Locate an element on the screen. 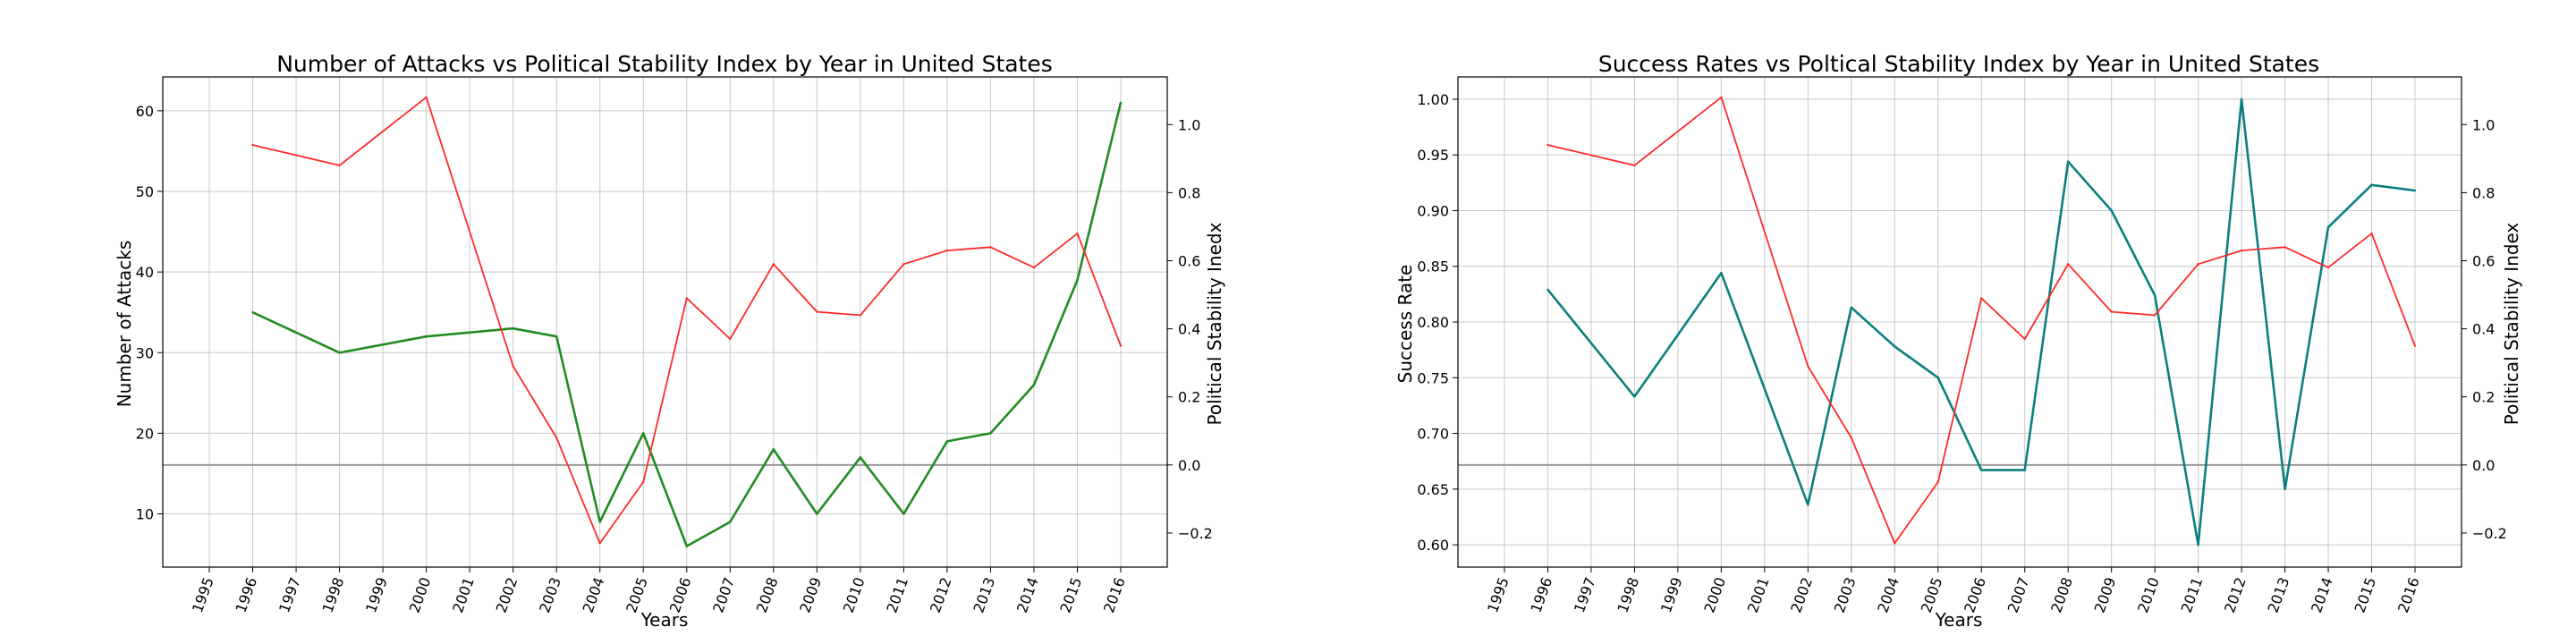  y-tick-label: 0.90 is located at coordinates (1433, 210).